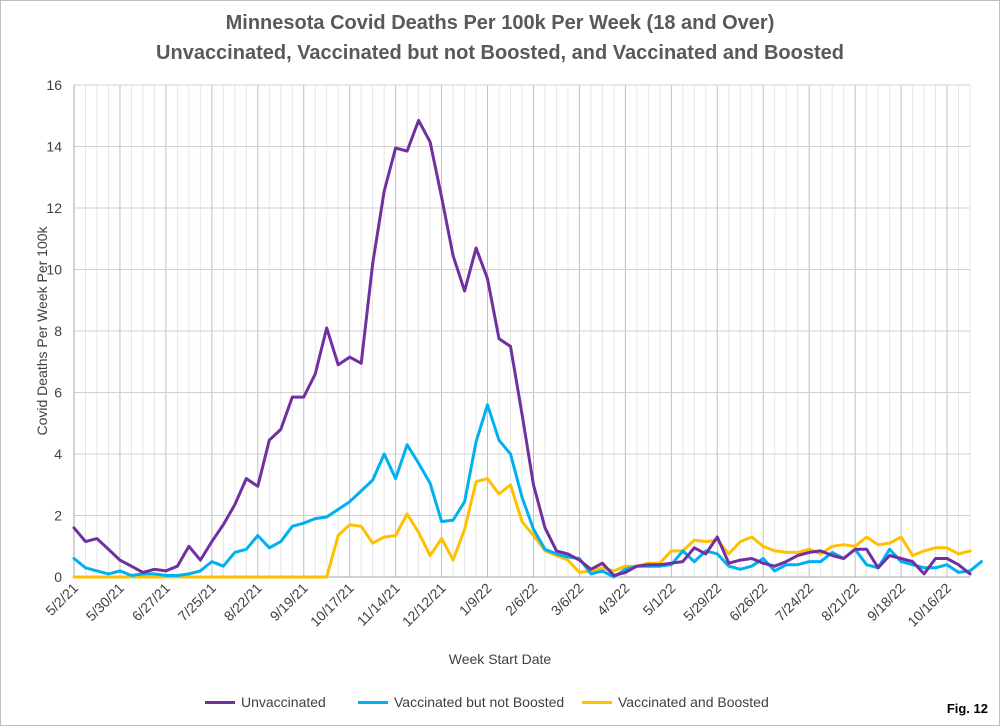  What do you see at coordinates (220, 702) in the screenshot?
I see `legend-swatch-unvaccinated` at bounding box center [220, 702].